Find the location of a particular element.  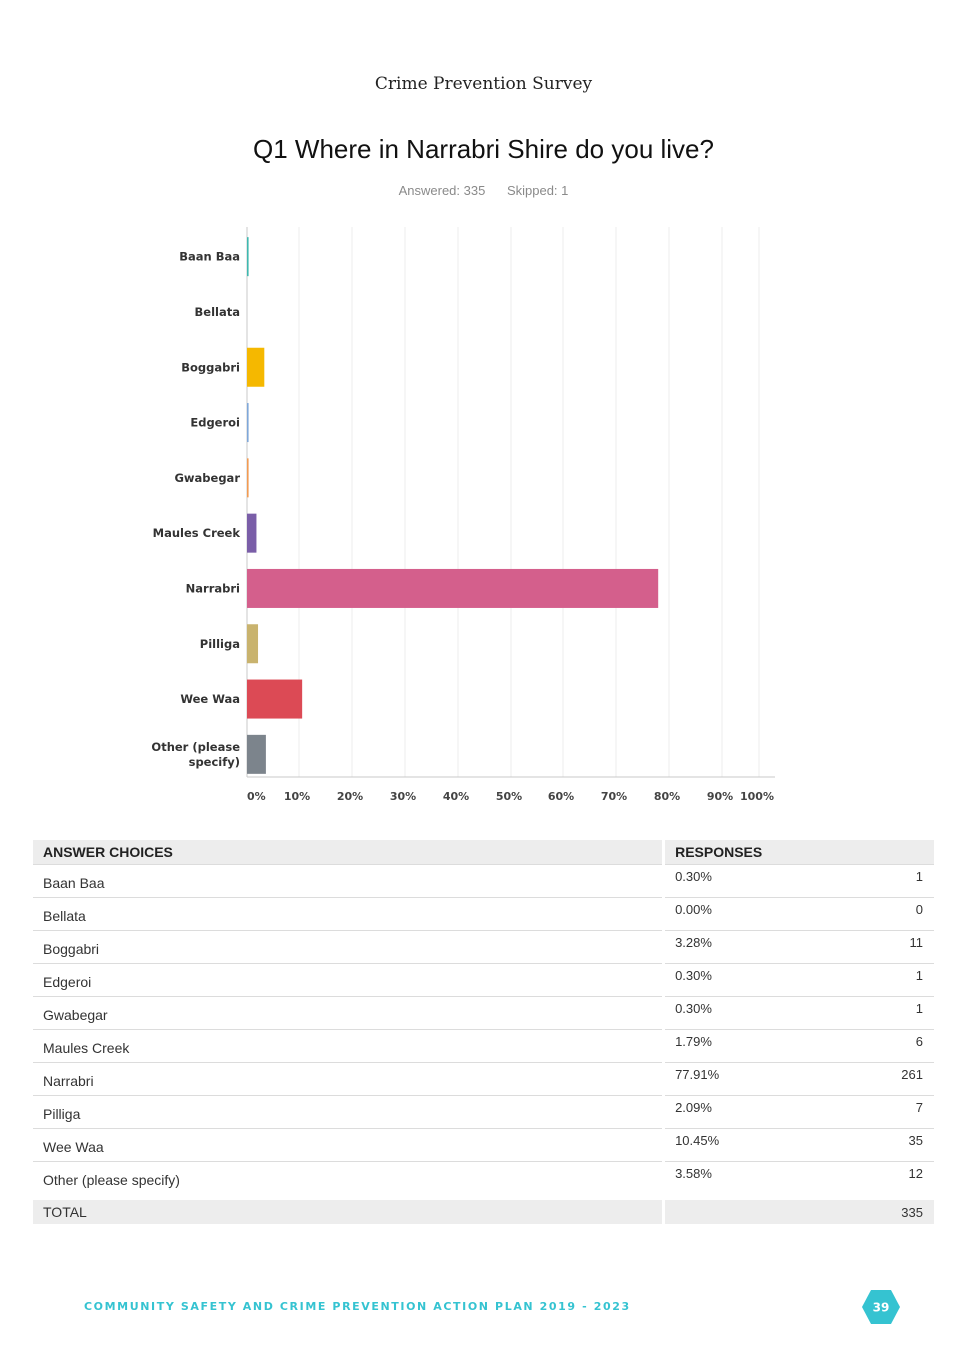

hexagon-icon is located at coordinates (881, 1307).